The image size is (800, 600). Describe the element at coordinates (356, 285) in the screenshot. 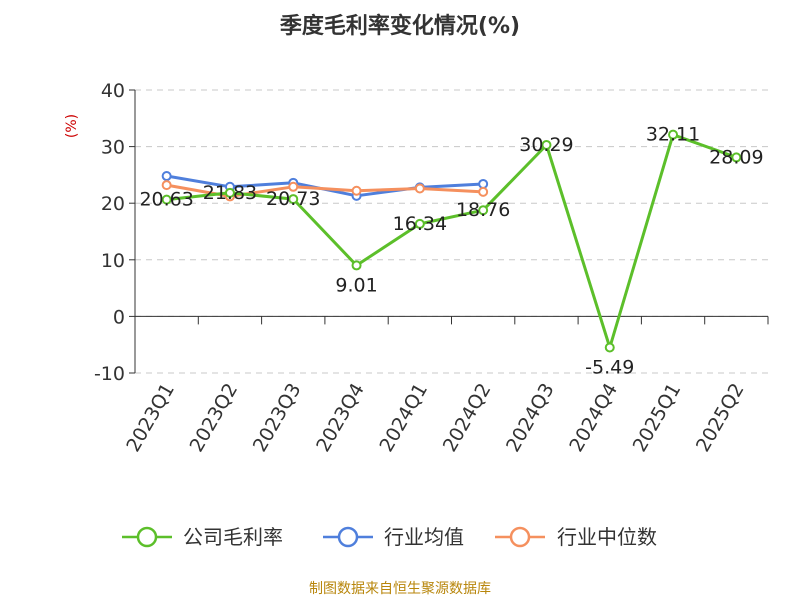

I see `data-label: 9.01` at that location.